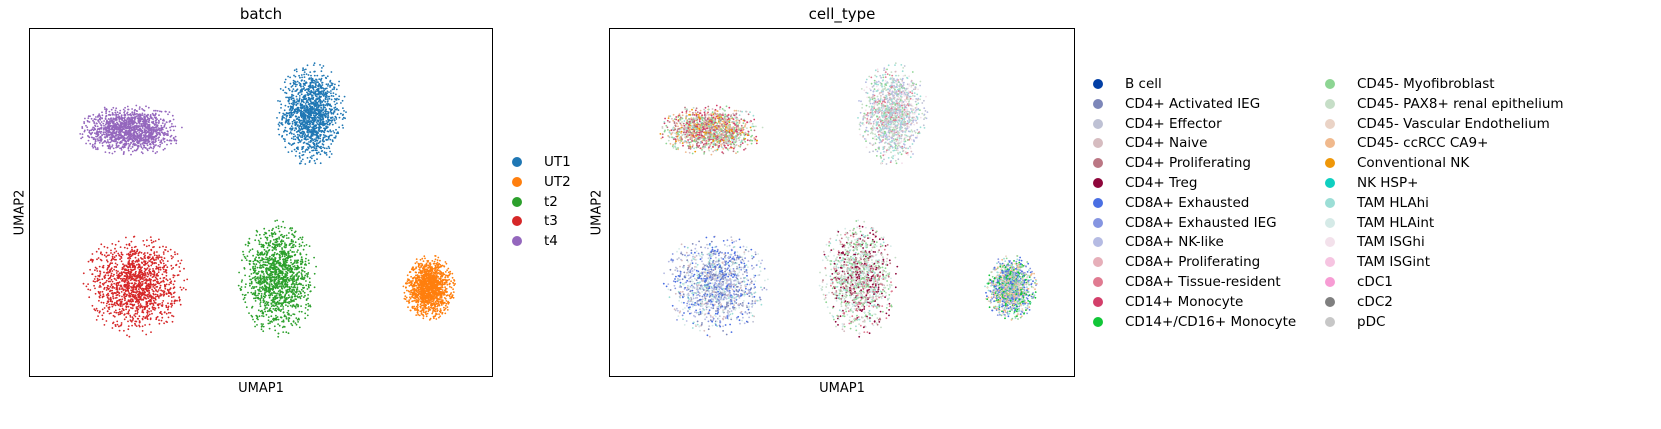 This screenshot has width=1661, height=429. Describe the element at coordinates (135, 286) in the screenshot. I see `batch-cluster-t3` at that location.